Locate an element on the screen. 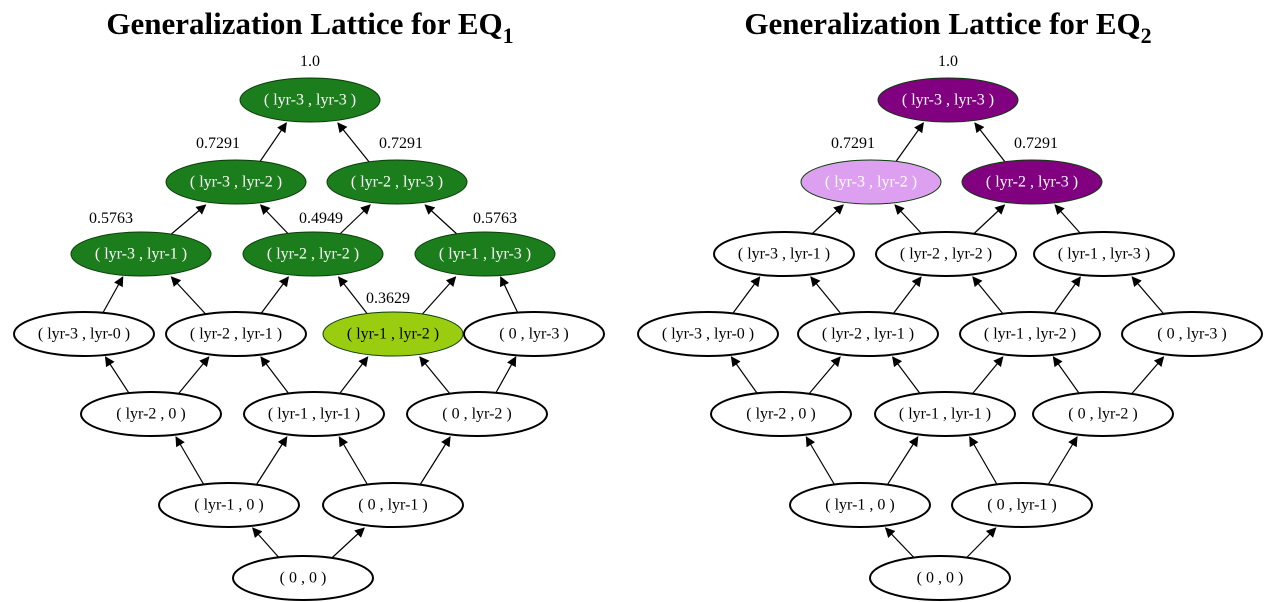 The height and width of the screenshot is (602, 1280). node-label: ( lyr-3 , lyr-2 ) is located at coordinates (871, 182).